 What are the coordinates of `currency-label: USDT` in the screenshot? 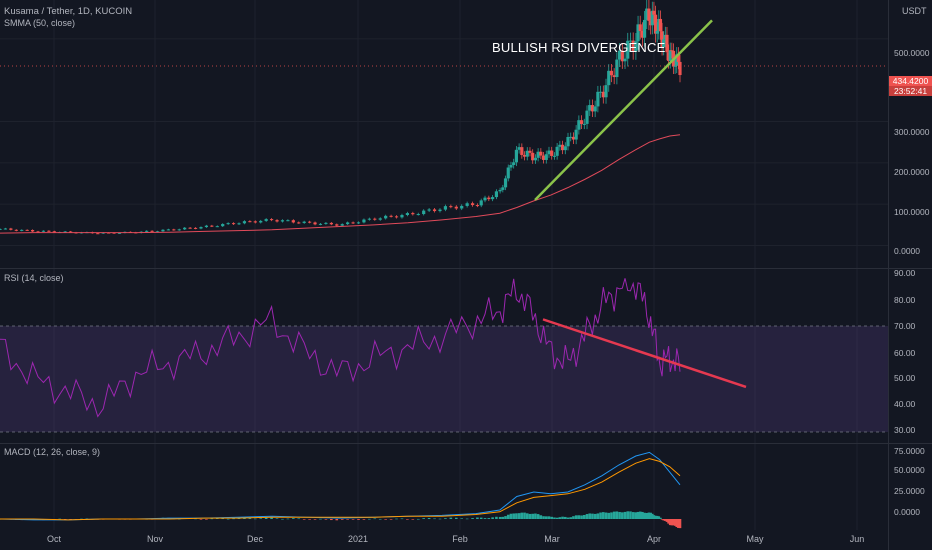 It's located at (914, 11).